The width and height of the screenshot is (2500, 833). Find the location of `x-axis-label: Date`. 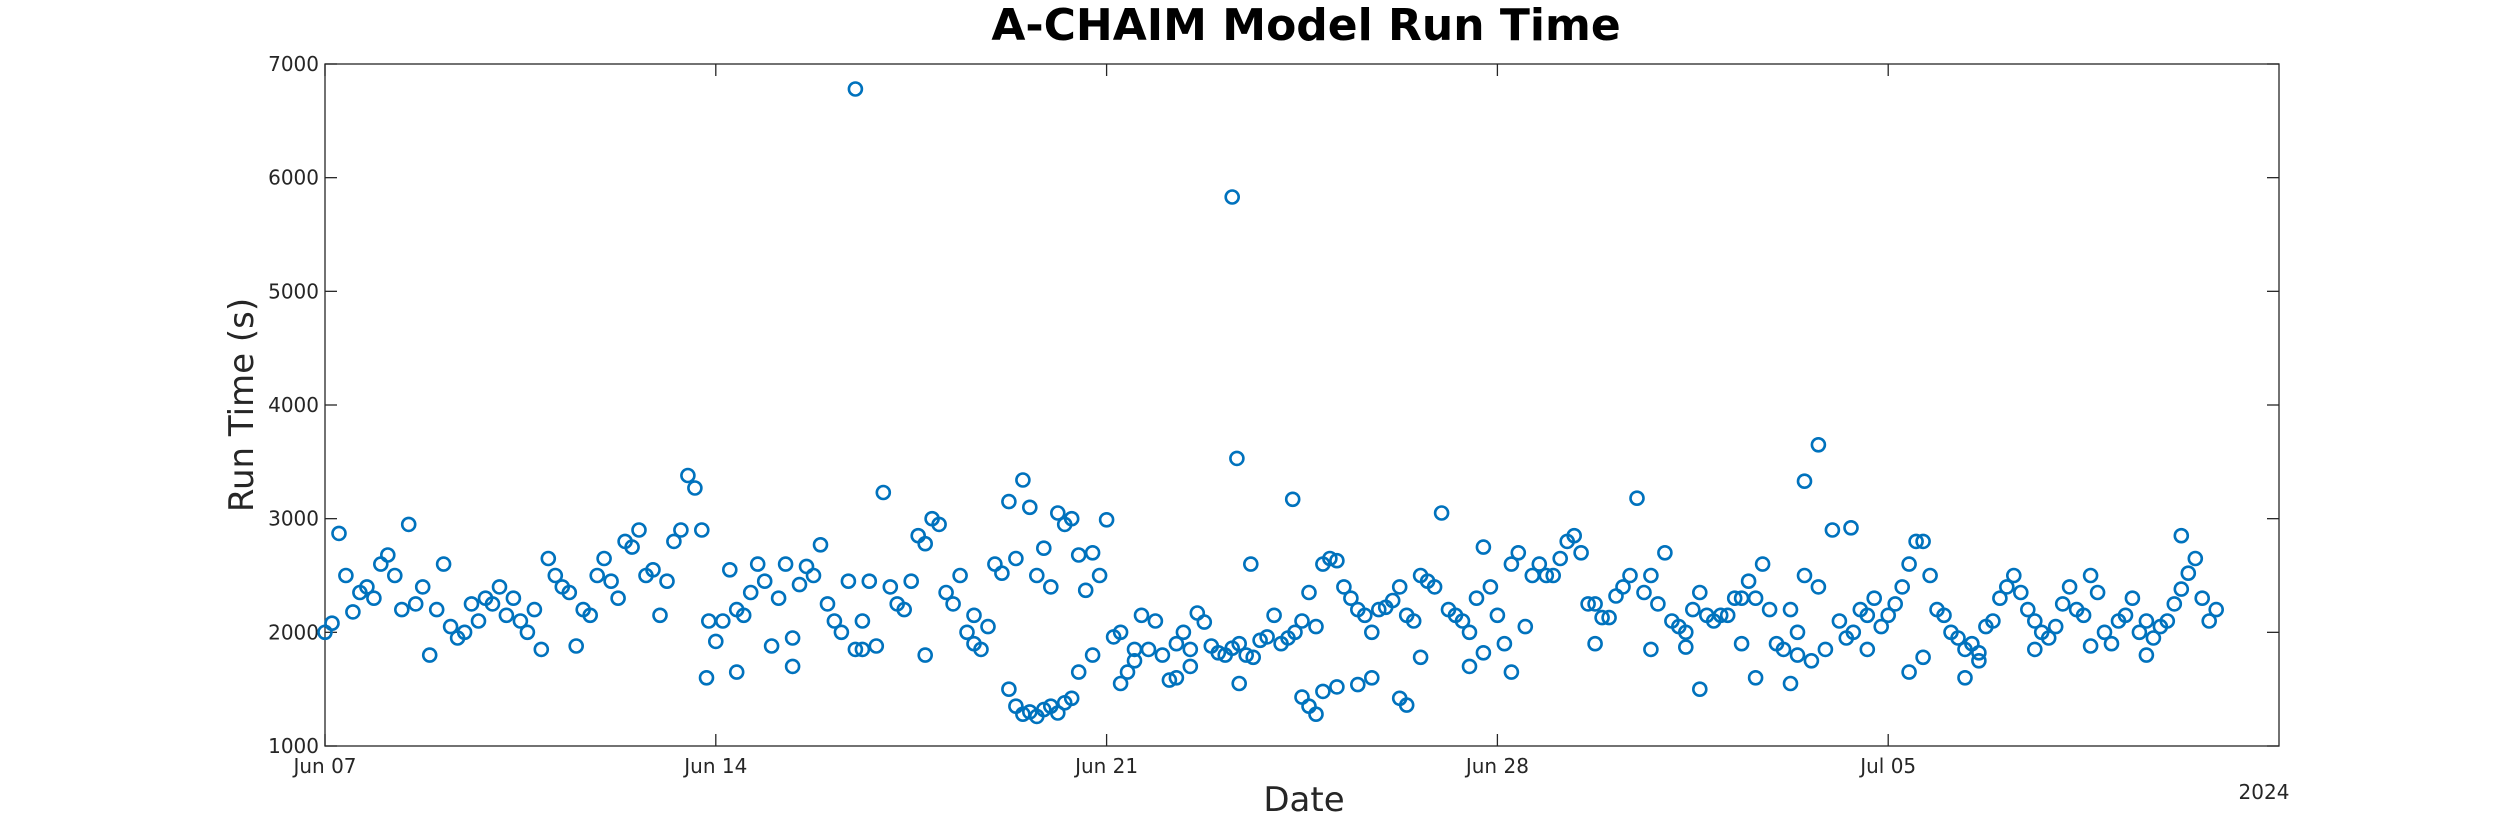

x-axis-label: Date is located at coordinates (1303, 800).